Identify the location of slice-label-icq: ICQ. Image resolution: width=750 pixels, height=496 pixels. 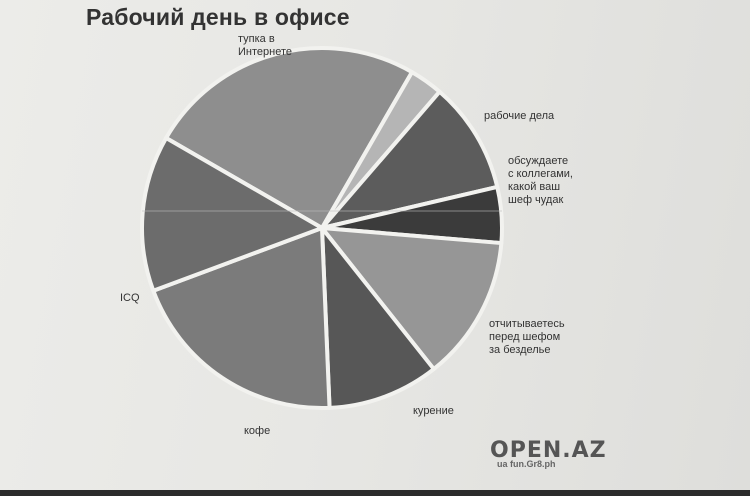
(130, 298).